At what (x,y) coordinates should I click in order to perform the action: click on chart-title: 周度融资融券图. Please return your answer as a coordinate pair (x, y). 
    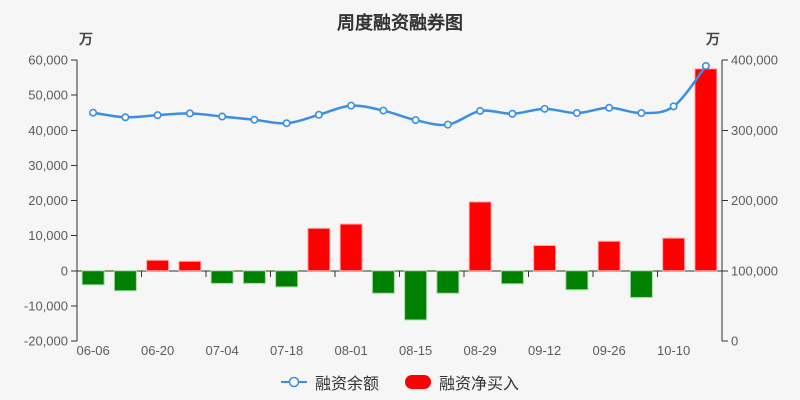
    Looking at the image, I should click on (400, 23).